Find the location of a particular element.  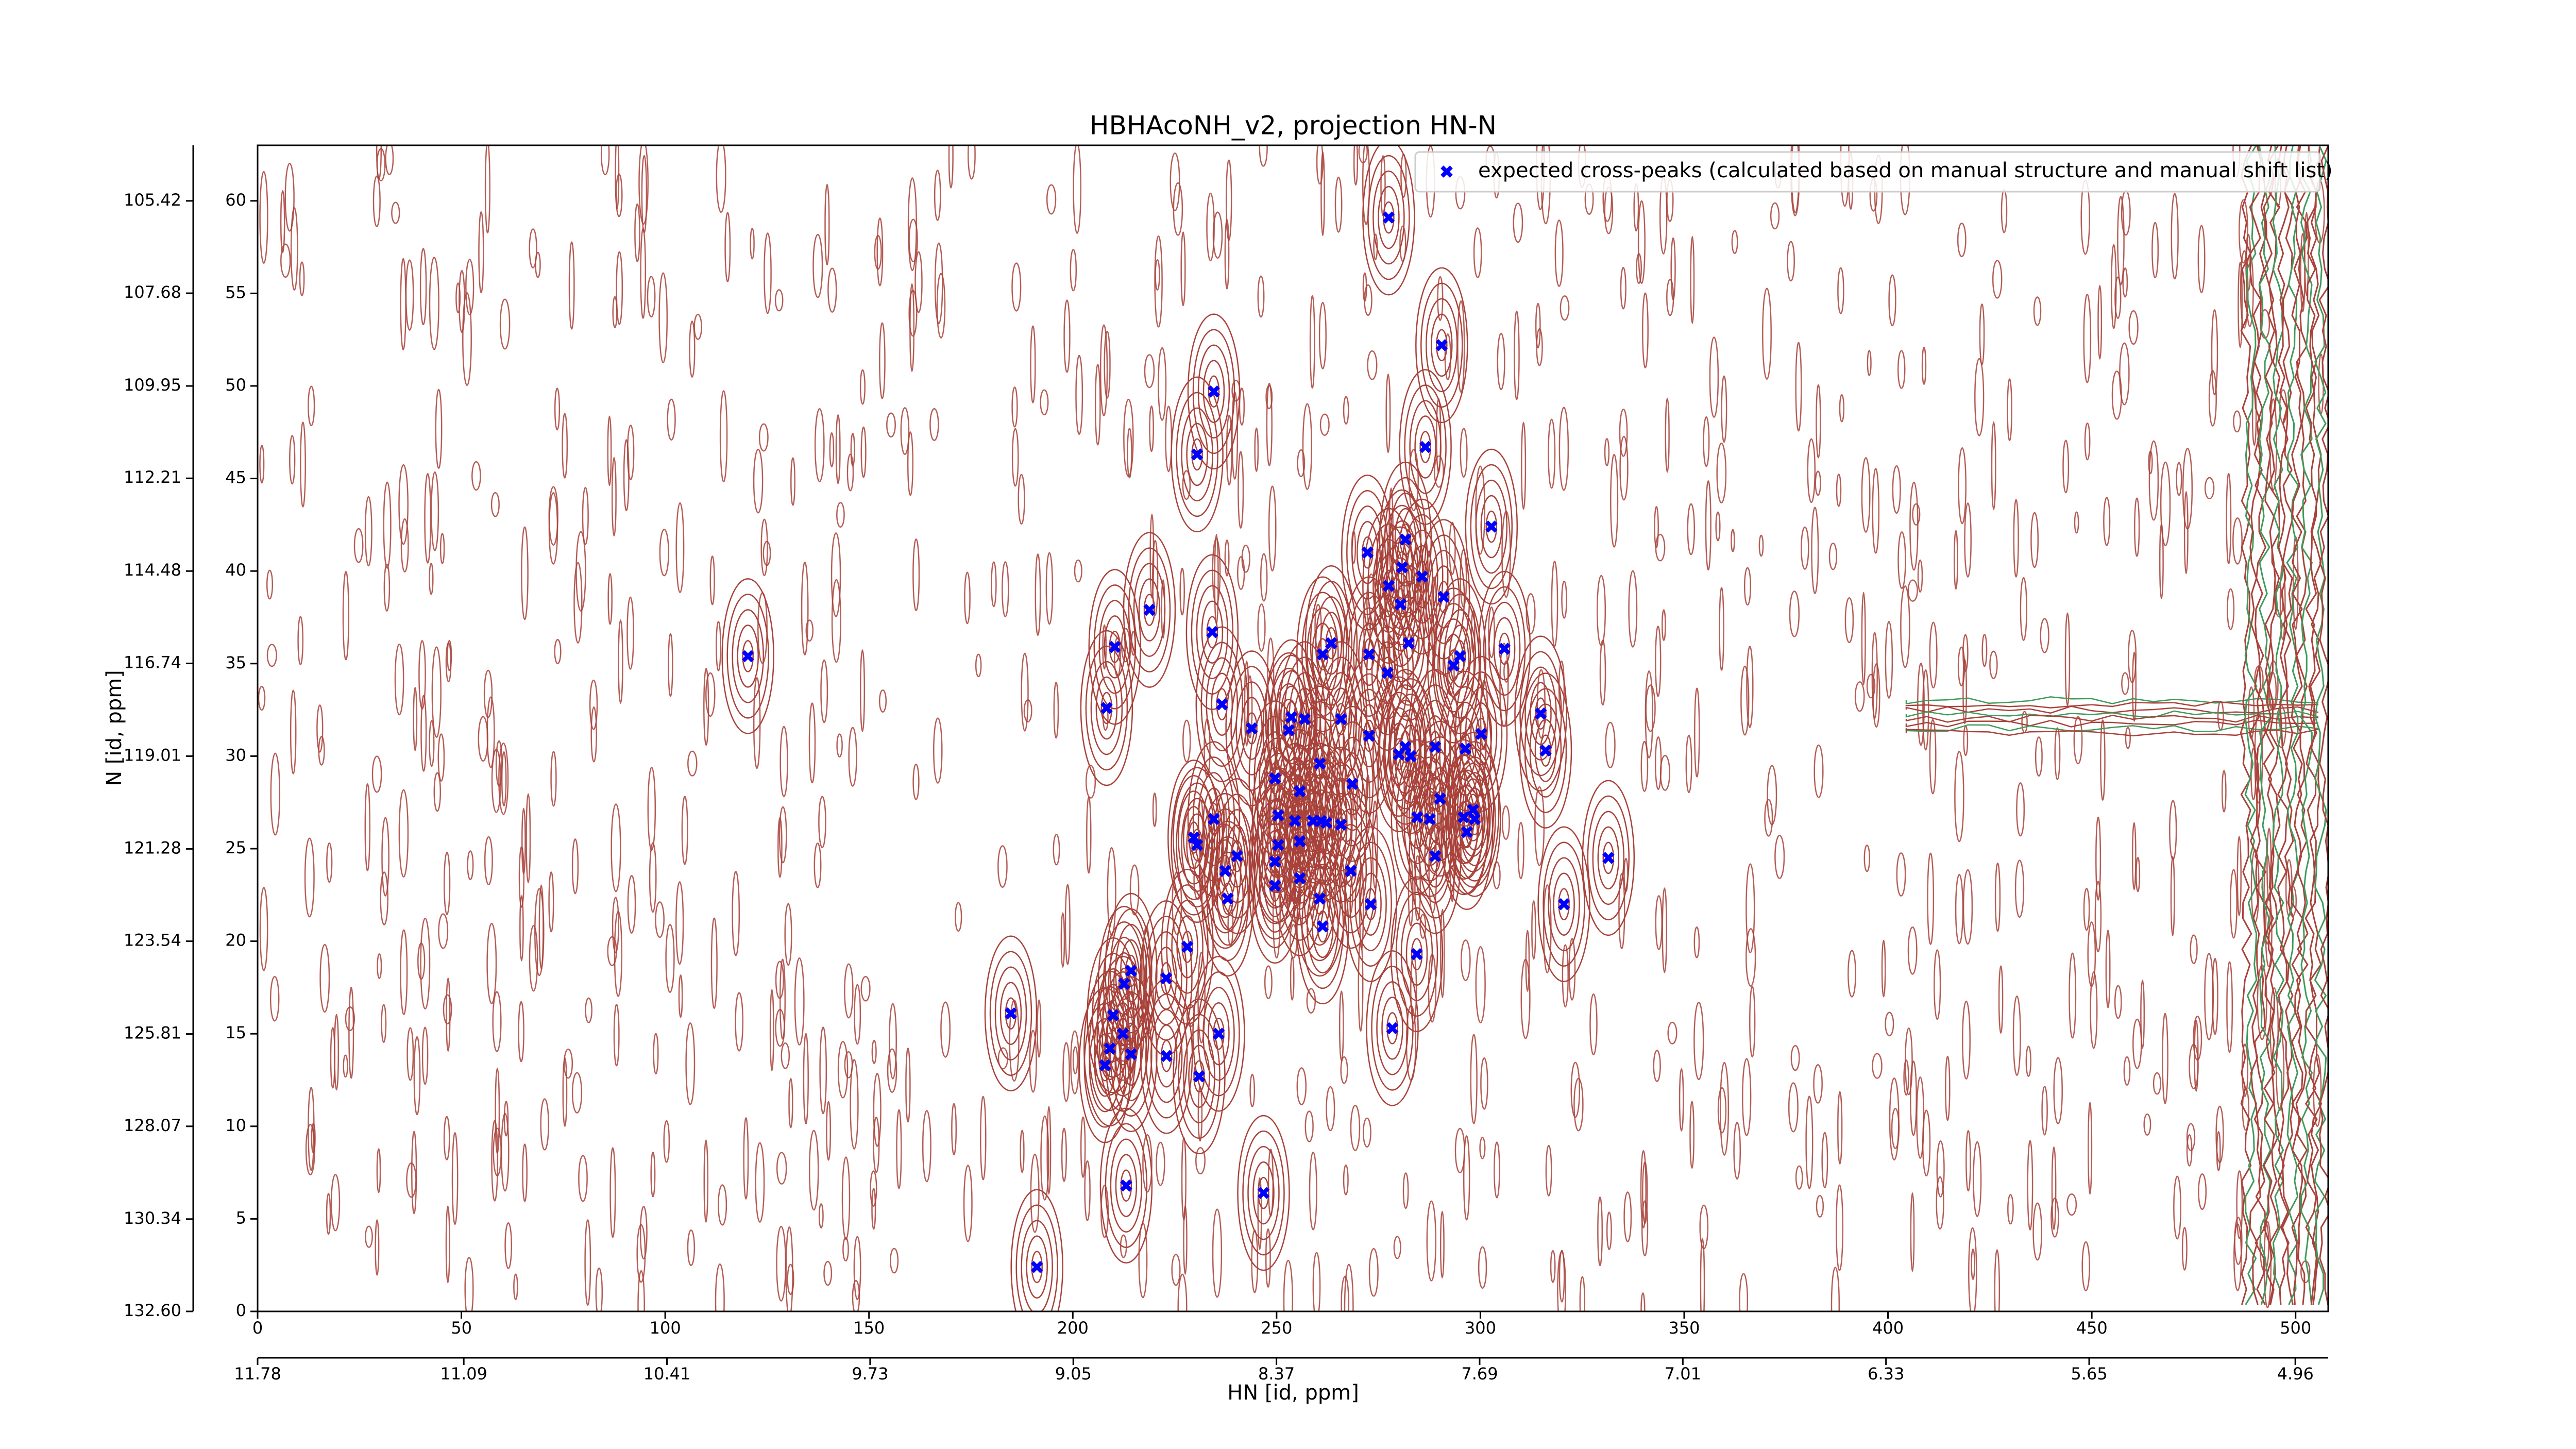

ridge-contour is located at coordinates (2112, 705).